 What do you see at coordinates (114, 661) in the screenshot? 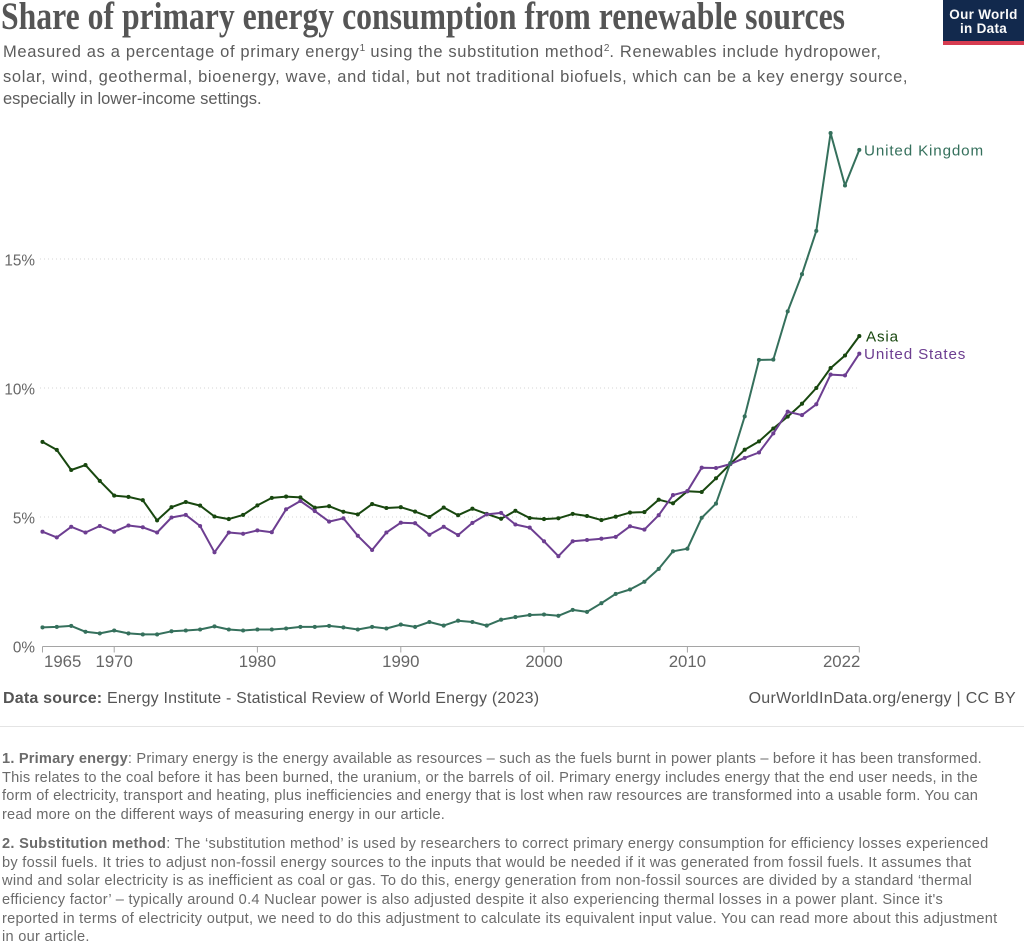
I see `svg-text: 1970` at bounding box center [114, 661].